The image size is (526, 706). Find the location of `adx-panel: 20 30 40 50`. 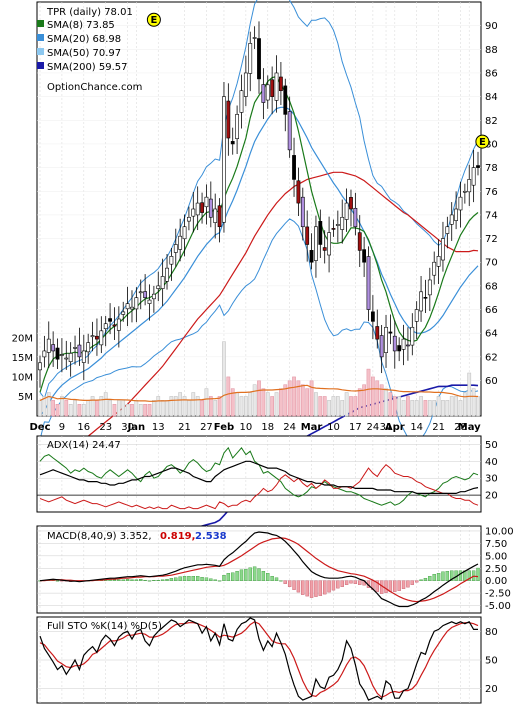

adx-panel: 20 30 40 50 is located at coordinates (267, 474).